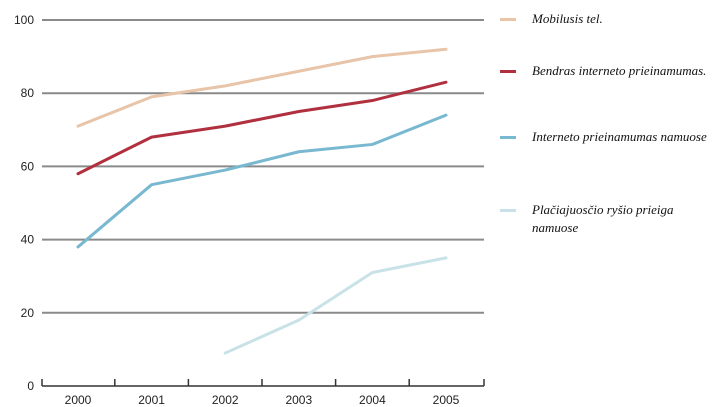 The width and height of the screenshot is (717, 407). Describe the element at coordinates (24, 203) in the screenshot. I see `y-tick-labels: 0 20 40 60 80 100` at that location.